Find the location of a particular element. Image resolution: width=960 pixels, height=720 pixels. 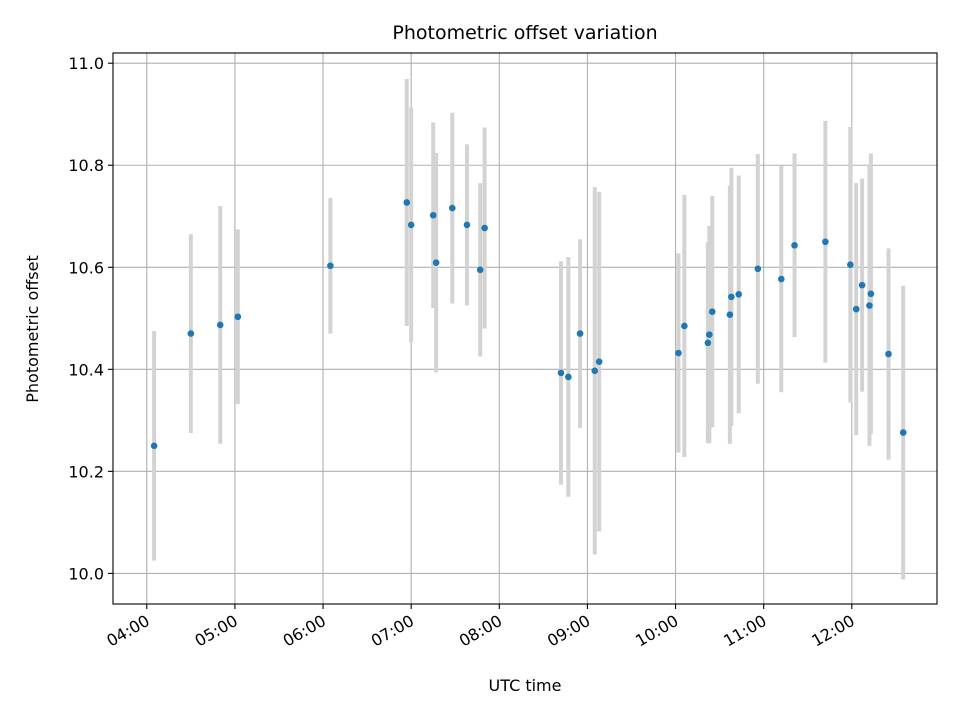

x-tick-label: 08:00 is located at coordinates (480, 631).